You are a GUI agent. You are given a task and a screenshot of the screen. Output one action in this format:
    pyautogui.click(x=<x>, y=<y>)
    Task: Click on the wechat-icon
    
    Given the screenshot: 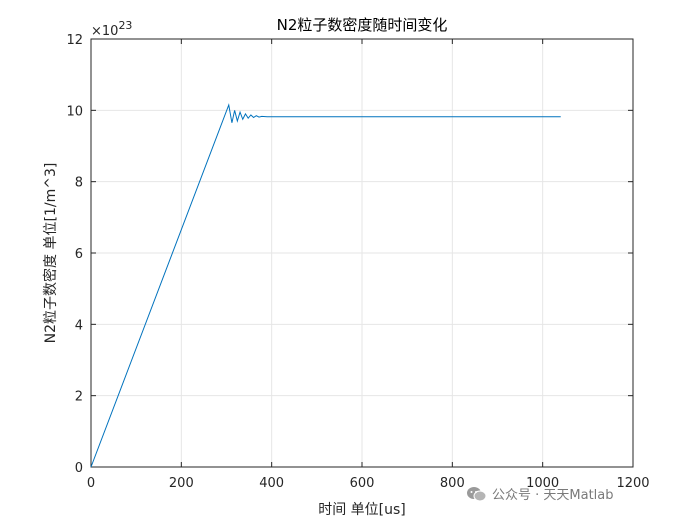 What is the action you would take?
    pyautogui.click(x=477, y=493)
    